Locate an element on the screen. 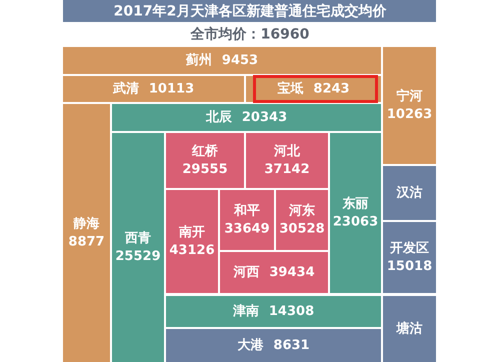  category-label: 河东 is located at coordinates (301, 210).